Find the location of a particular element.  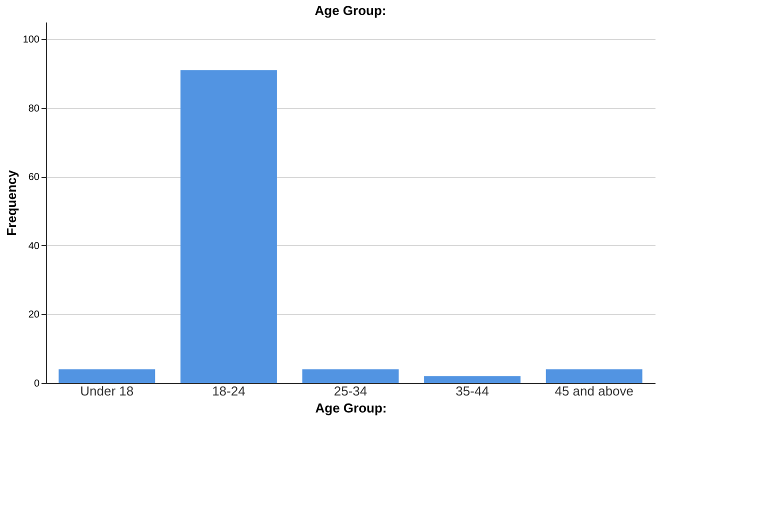

x-tick-label: 45 and above is located at coordinates (594, 391).